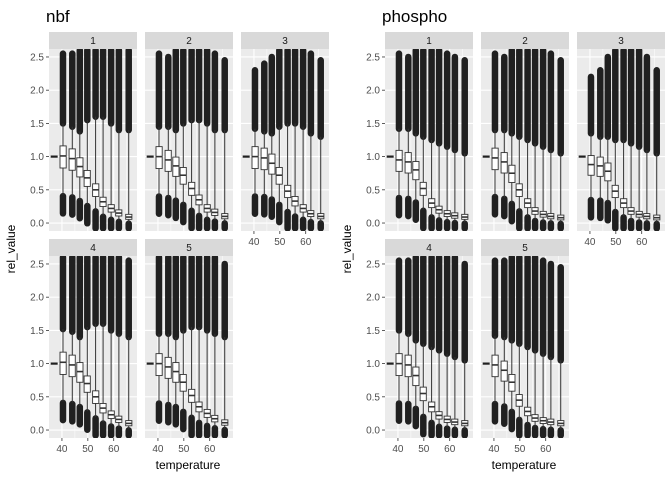 The image size is (672, 480). What do you see at coordinates (11, 248) in the screenshot?
I see `y-axis-title-nbf: rel_value` at bounding box center [11, 248].